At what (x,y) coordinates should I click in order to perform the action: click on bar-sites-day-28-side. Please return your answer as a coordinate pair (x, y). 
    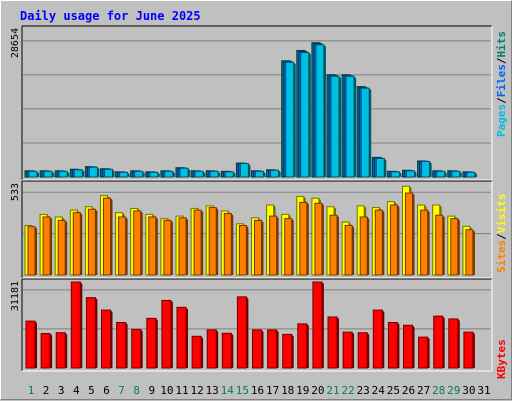
    Looking at the image, I should click on (443, 245).